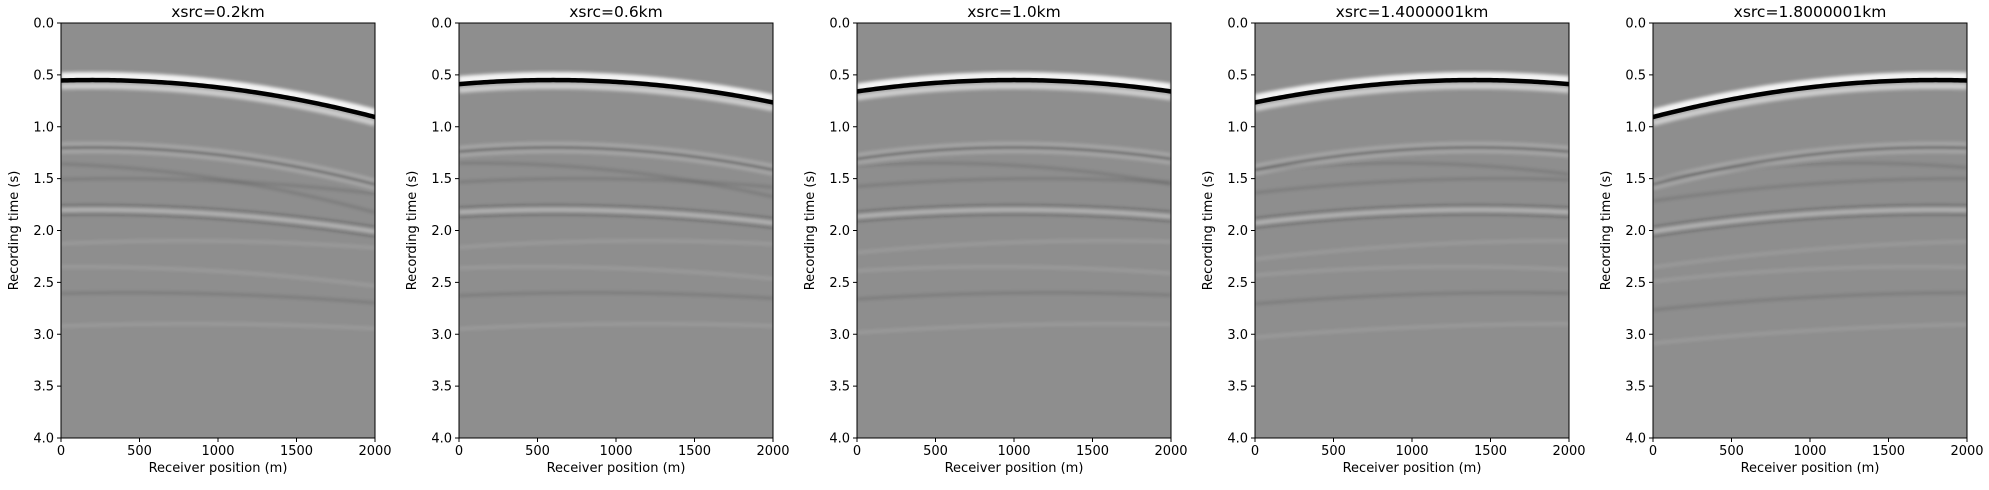  I want to click on subplot-title: xsrc=1.8000001km, so click(1810, 12).